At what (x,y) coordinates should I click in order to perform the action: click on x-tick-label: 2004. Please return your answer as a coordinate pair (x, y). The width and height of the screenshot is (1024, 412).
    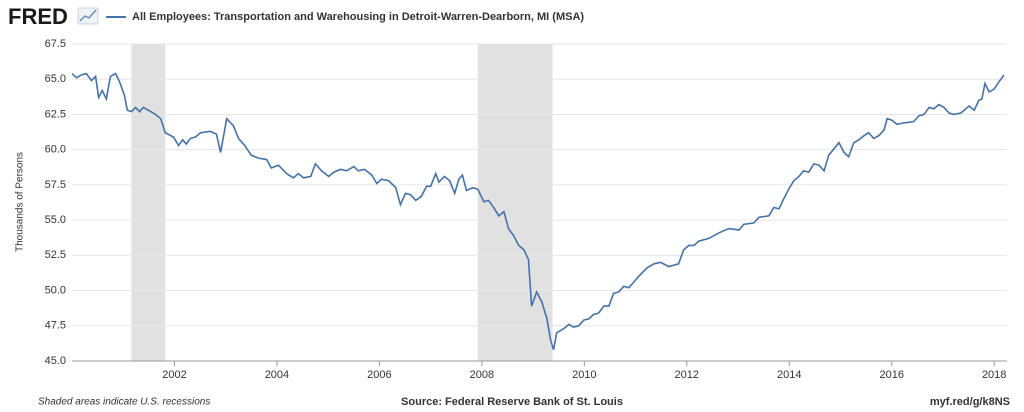
    Looking at the image, I should click on (277, 375).